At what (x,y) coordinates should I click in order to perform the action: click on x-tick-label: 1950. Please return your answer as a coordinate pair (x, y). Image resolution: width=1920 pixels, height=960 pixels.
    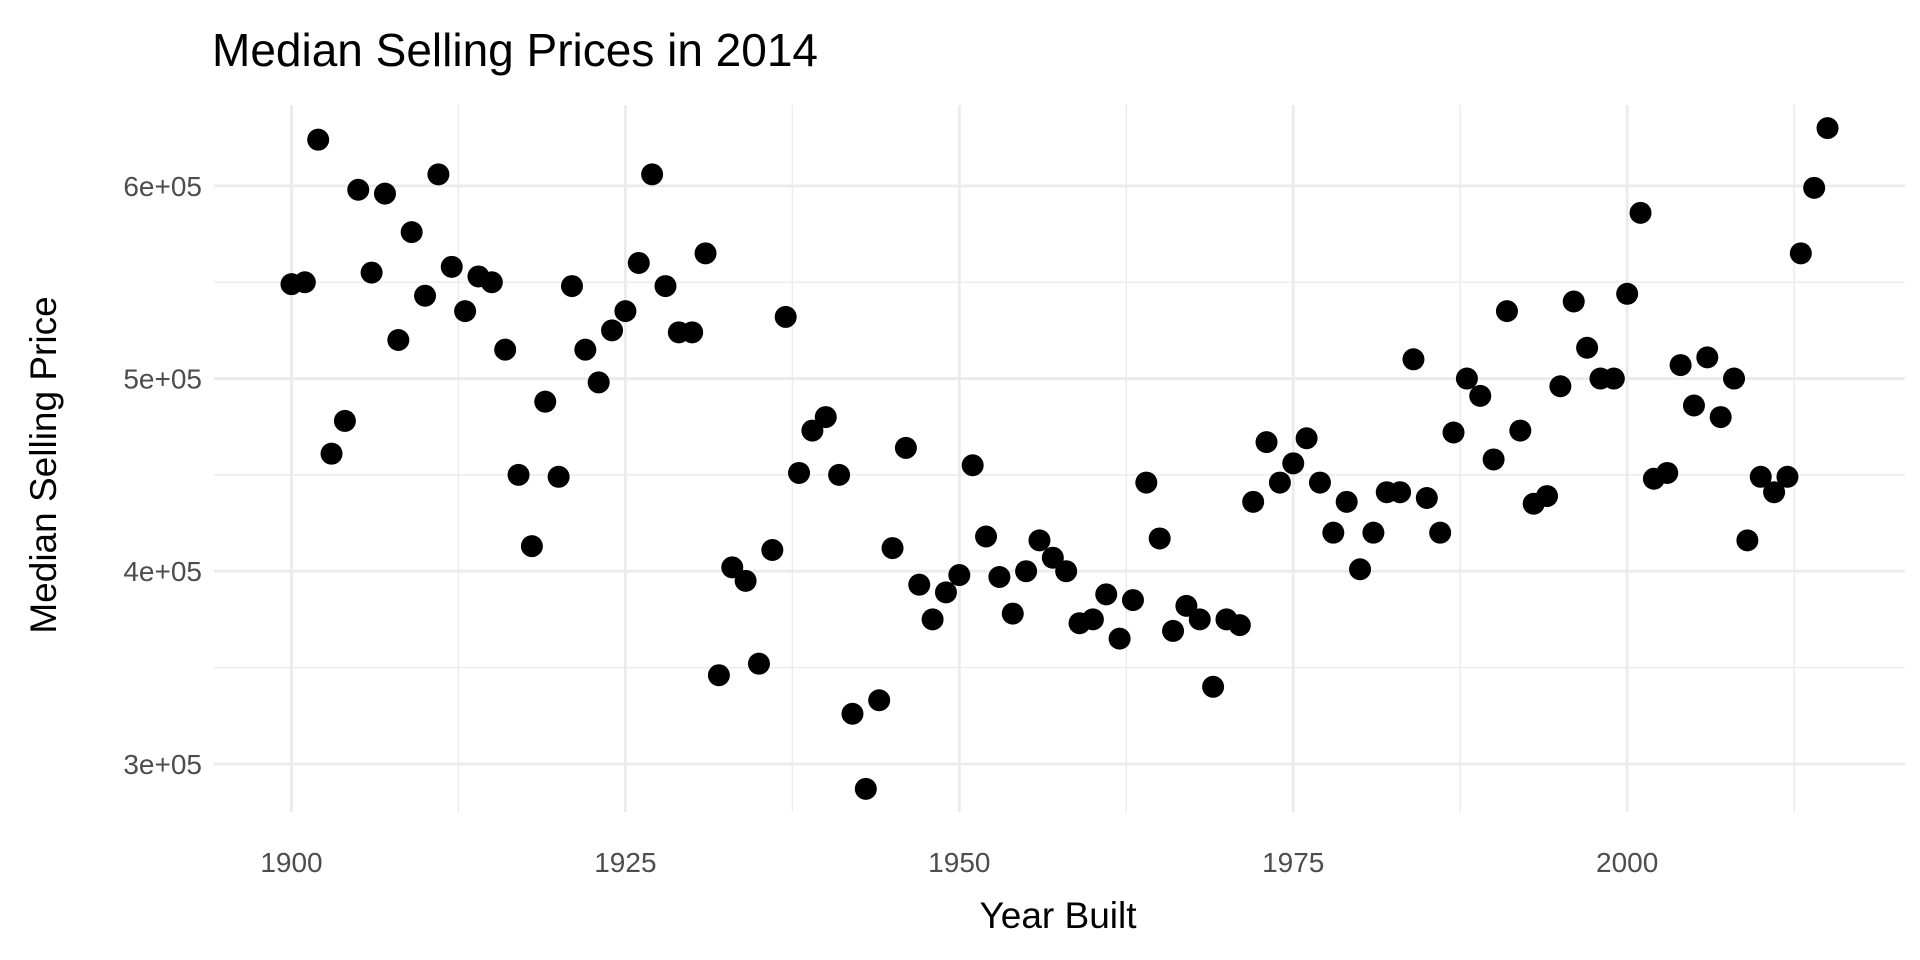
    Looking at the image, I should click on (959, 862).